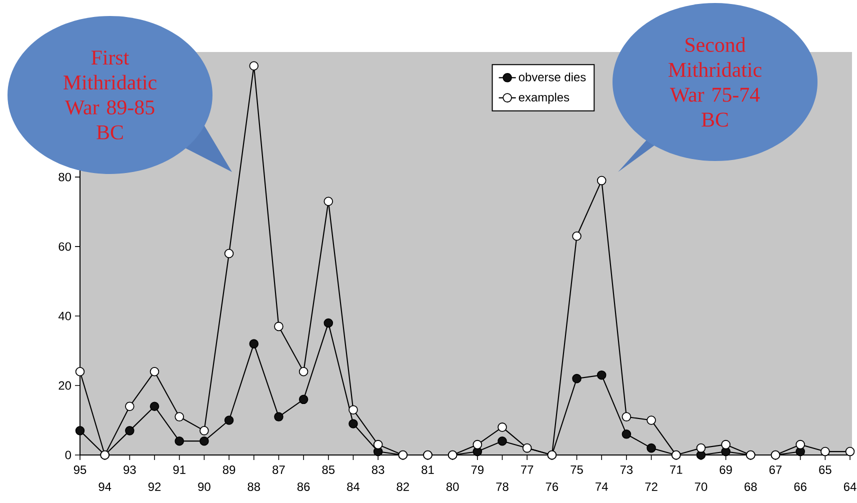  What do you see at coordinates (676, 470) in the screenshot?
I see `x-tick-label: 71` at bounding box center [676, 470].